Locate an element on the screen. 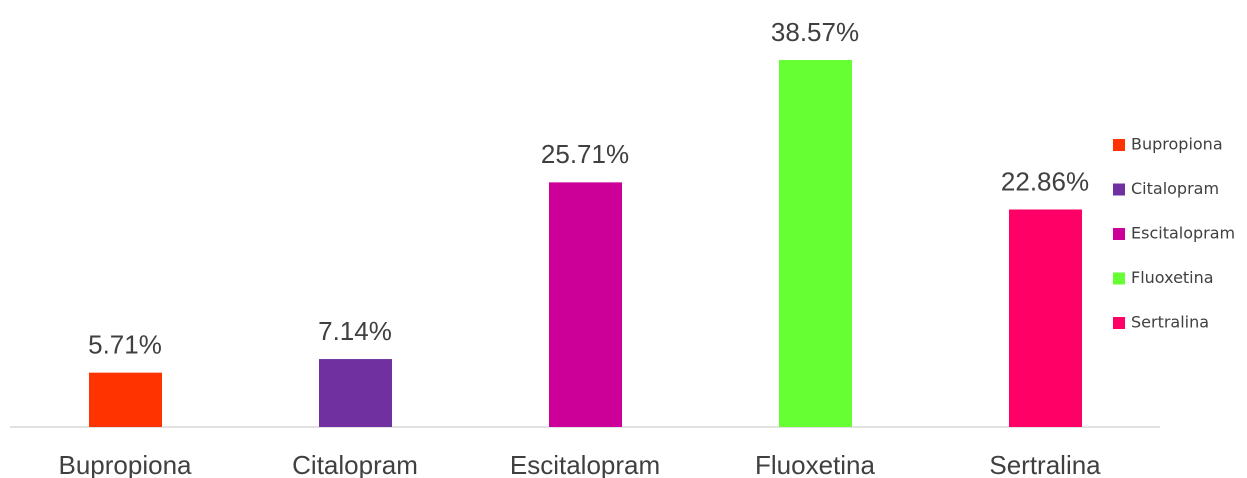 This screenshot has width=1247, height=478. x-tick-label: Bupropiona is located at coordinates (126, 464).